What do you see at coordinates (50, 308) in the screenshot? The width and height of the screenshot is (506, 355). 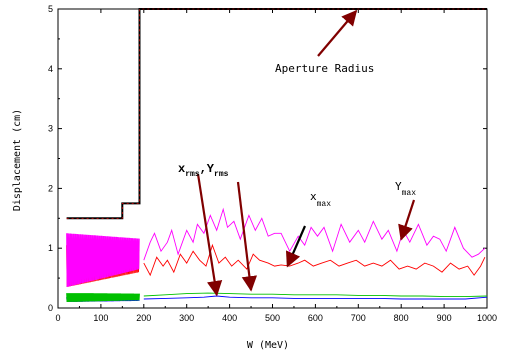 I see `y-tick-label-0: 0` at bounding box center [50, 308].